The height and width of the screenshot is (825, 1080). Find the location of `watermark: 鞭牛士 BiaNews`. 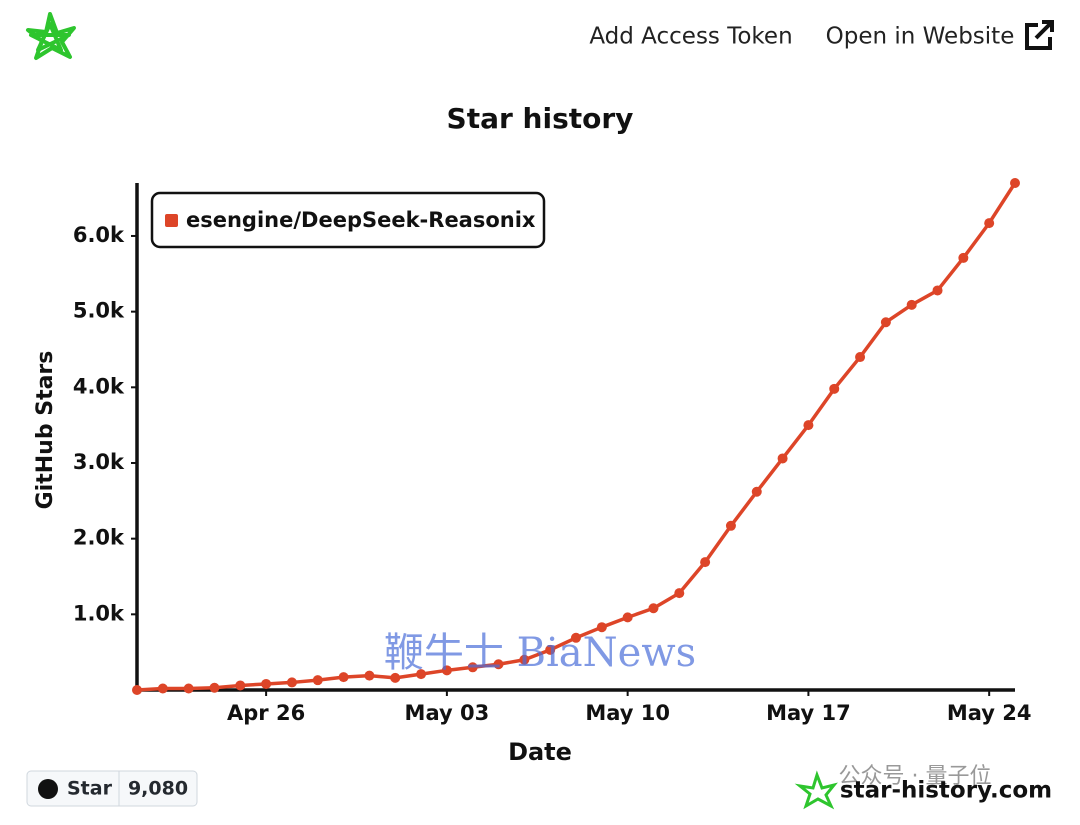

watermark: 鞭牛士 BiaNews is located at coordinates (540, 653).